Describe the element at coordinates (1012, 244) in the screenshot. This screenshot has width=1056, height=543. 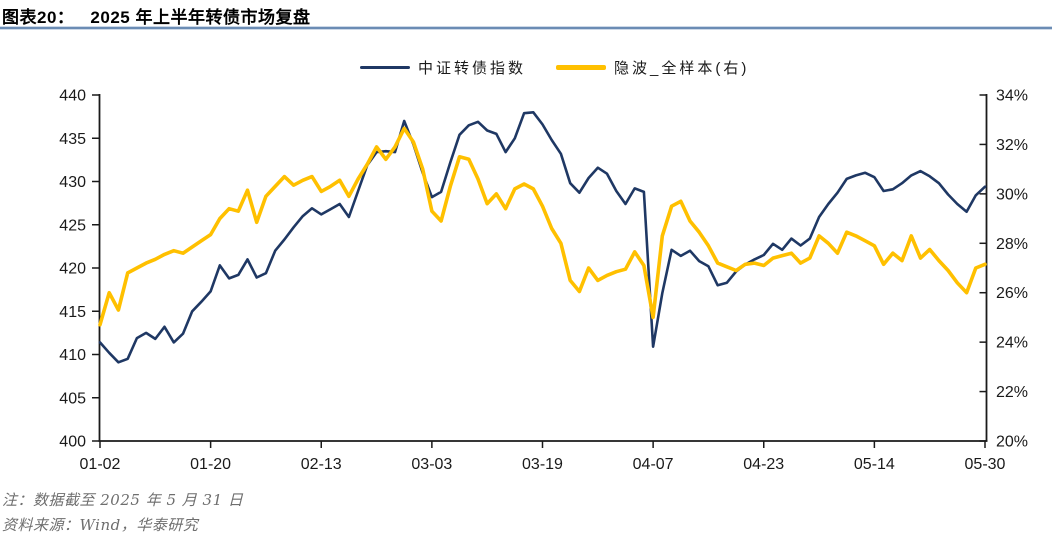
I see `right-axis-tick-label: 28%` at that location.